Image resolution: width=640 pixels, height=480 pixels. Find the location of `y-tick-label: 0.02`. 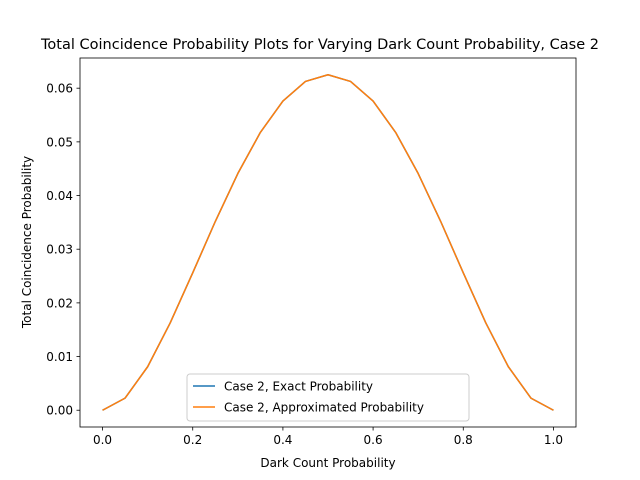

y-tick-label: 0.02 is located at coordinates (59, 303).